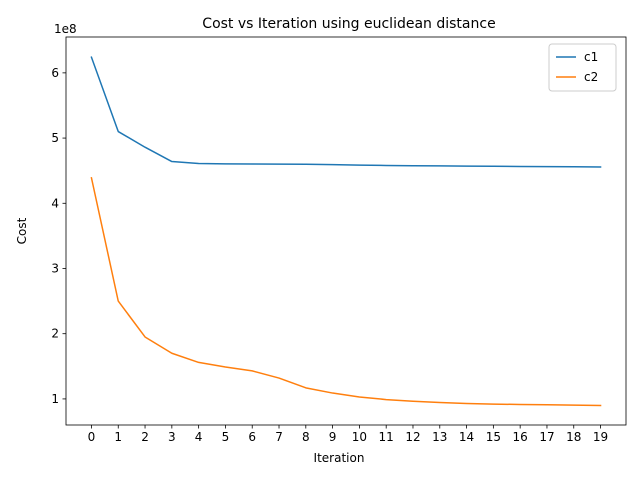 The height and width of the screenshot is (480, 640). I want to click on y-tick-label: 1, so click(55, 399).